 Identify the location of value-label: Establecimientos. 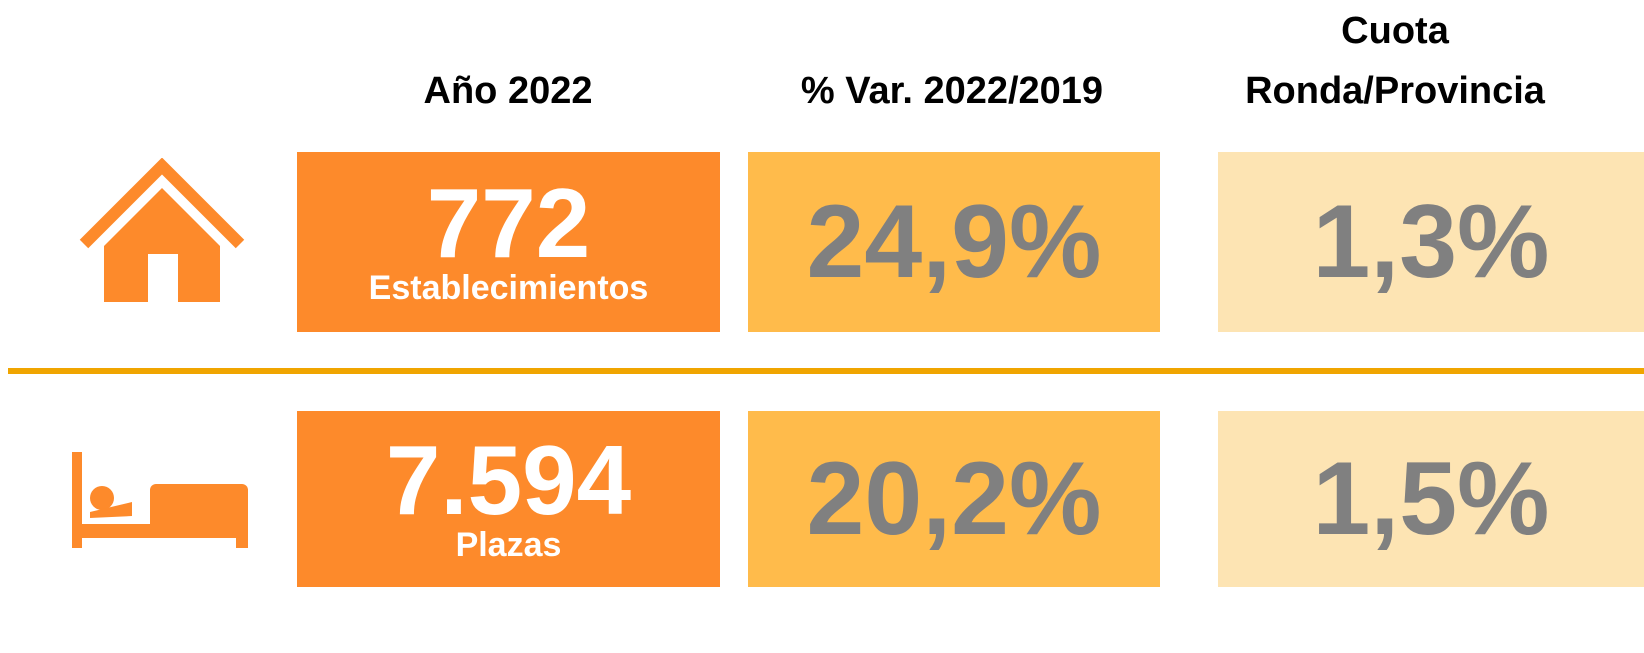
(508, 287).